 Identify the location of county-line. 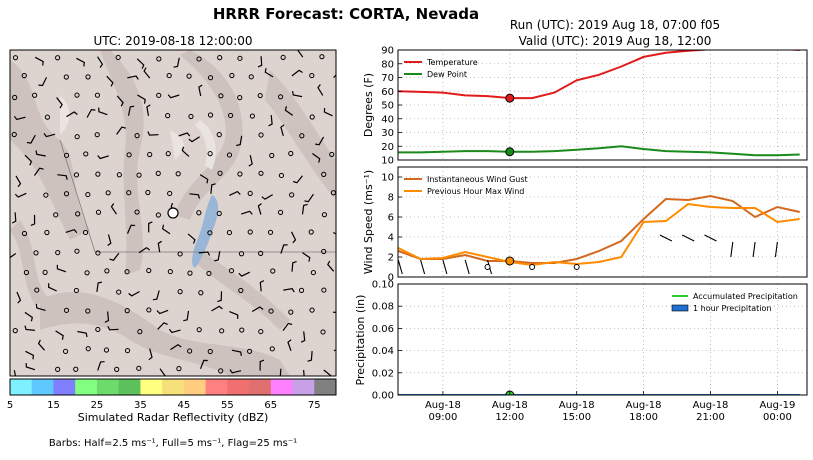
(77, 196).